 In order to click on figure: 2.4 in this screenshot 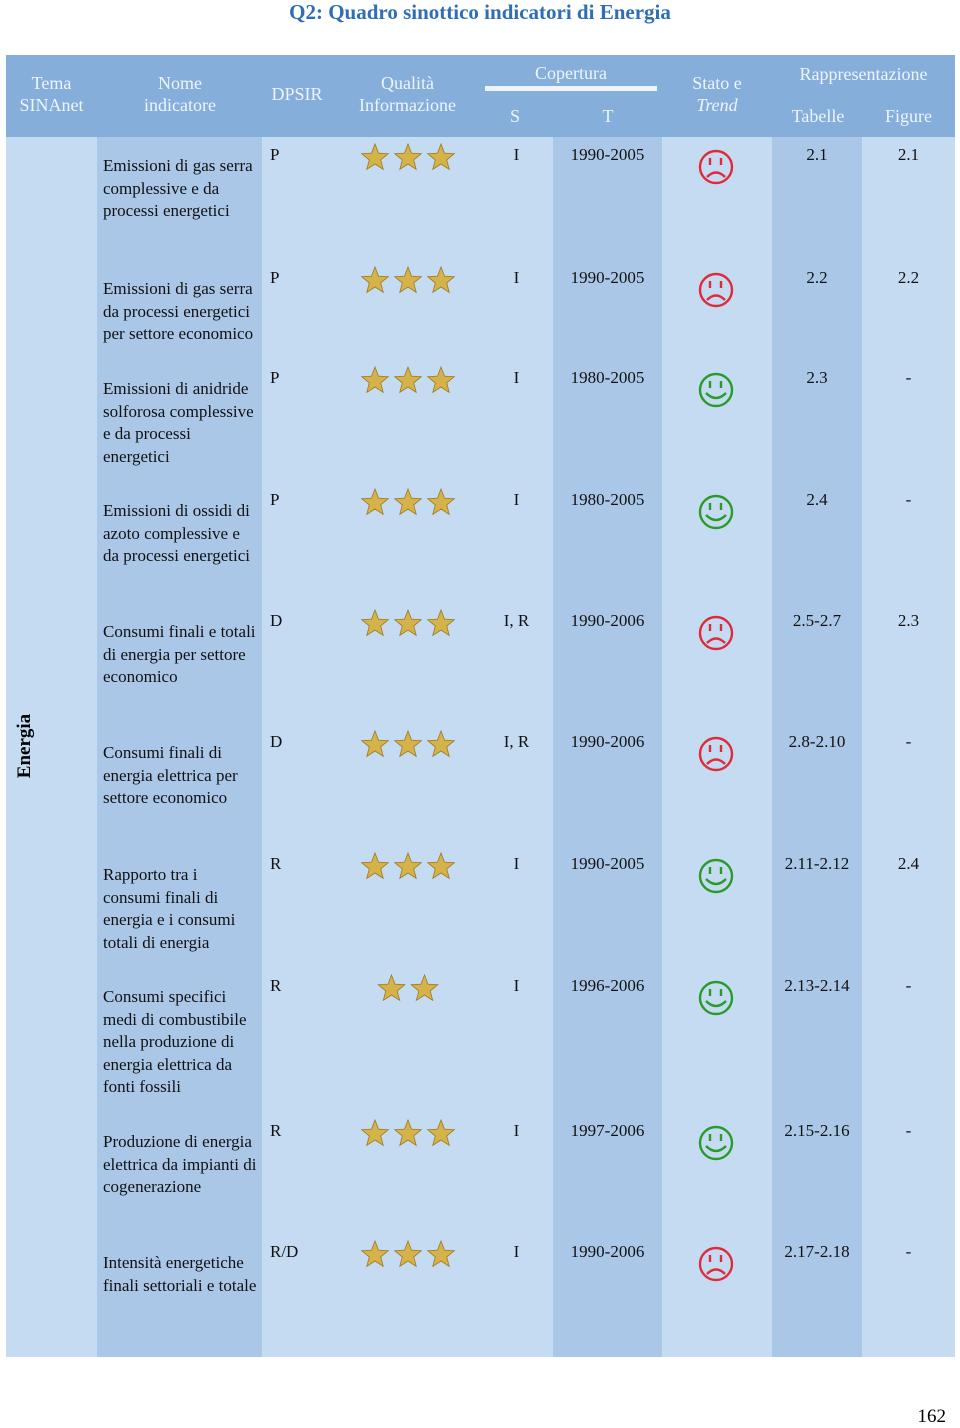, I will do `click(908, 863)`.